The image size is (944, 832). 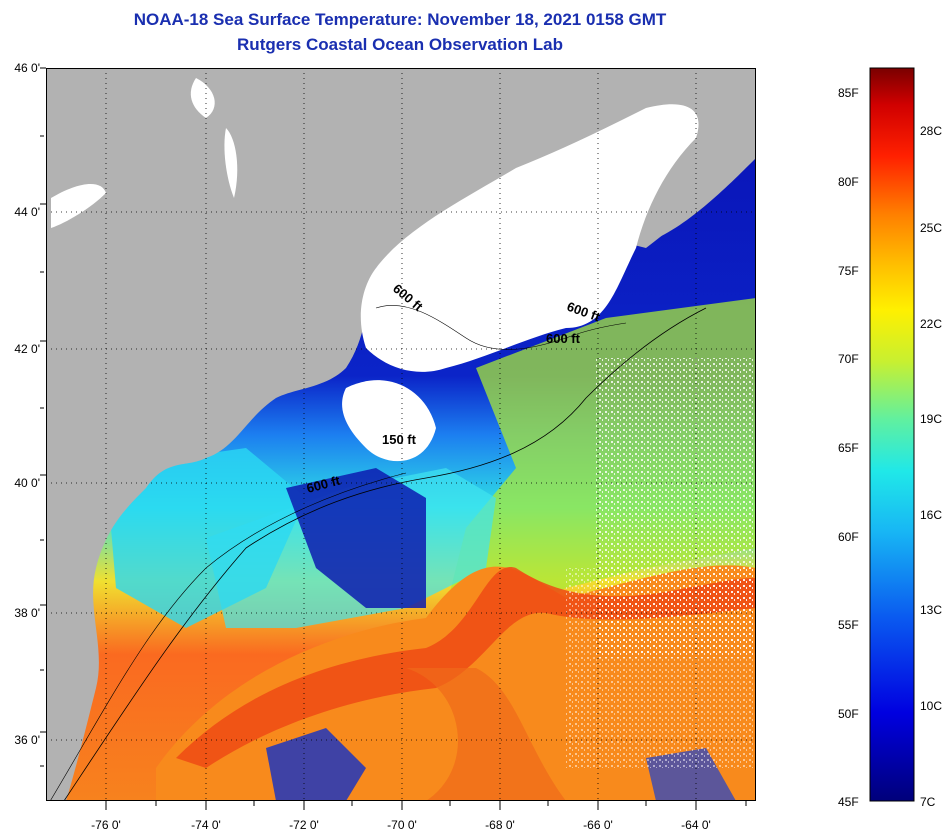 I want to click on colorbar-f-60: 60F, so click(x=848, y=537).